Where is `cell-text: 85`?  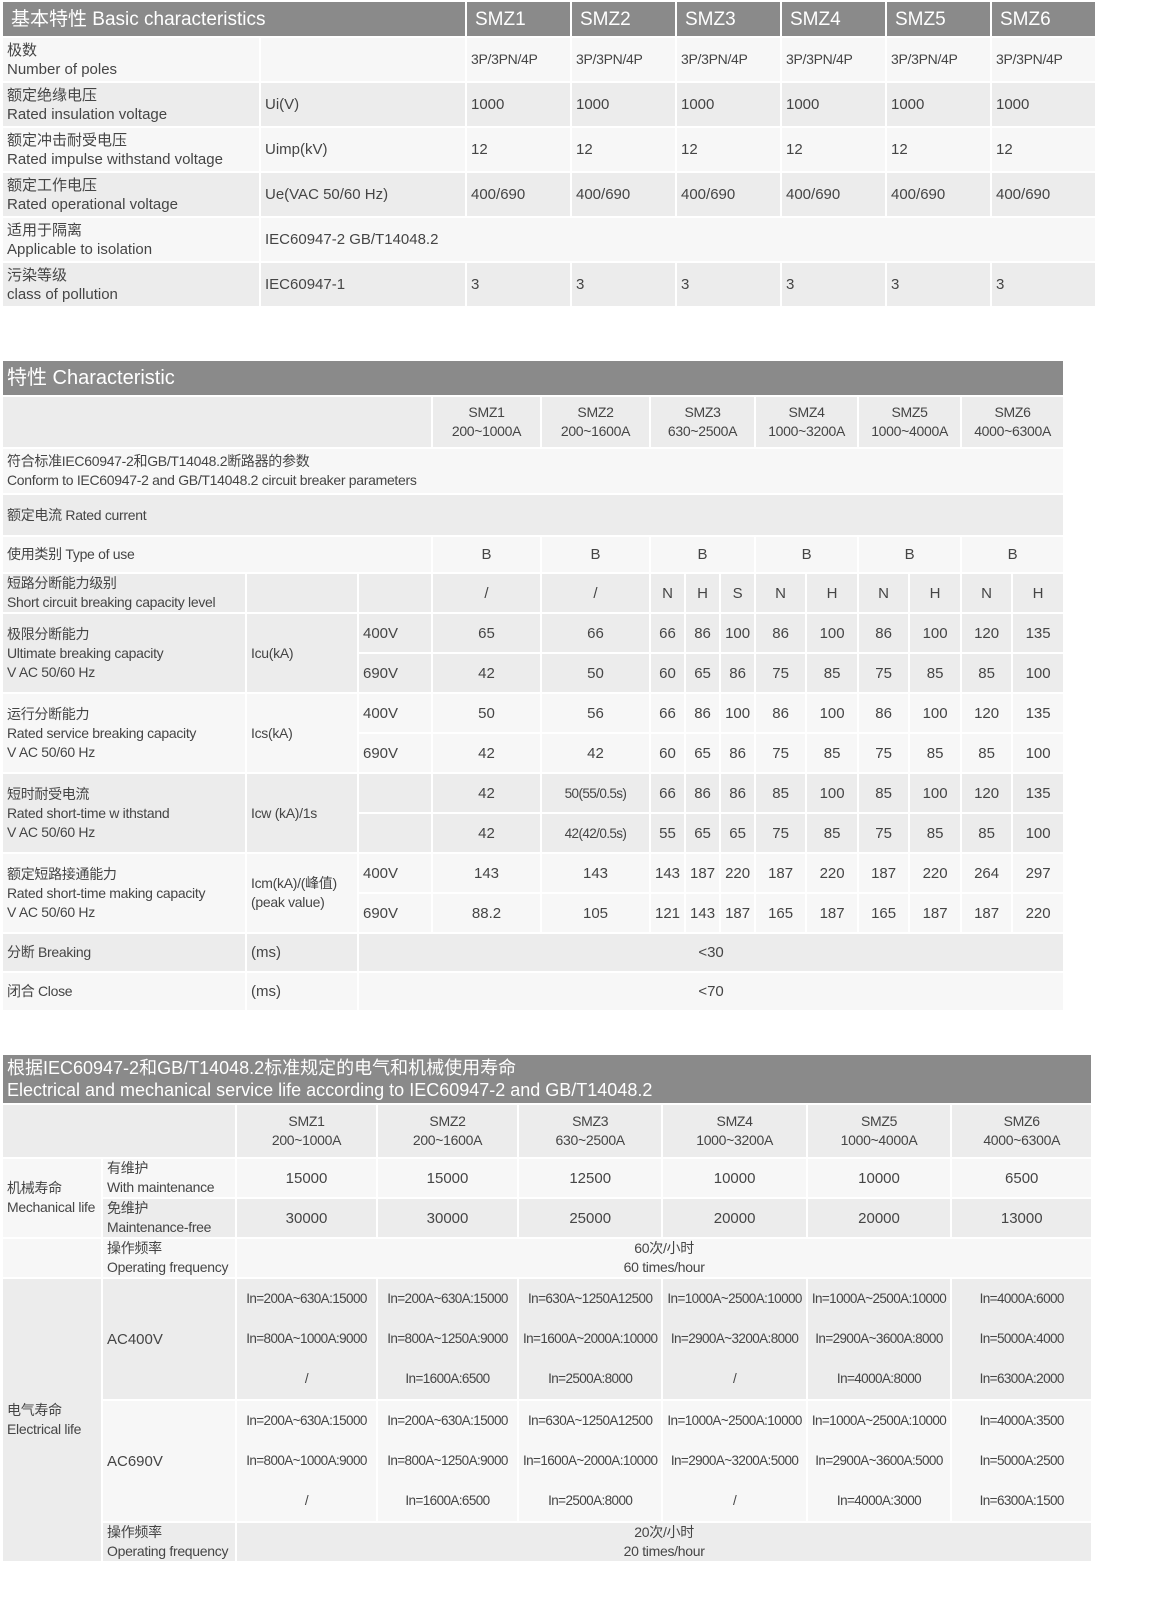
cell-text: 85 is located at coordinates (832, 753).